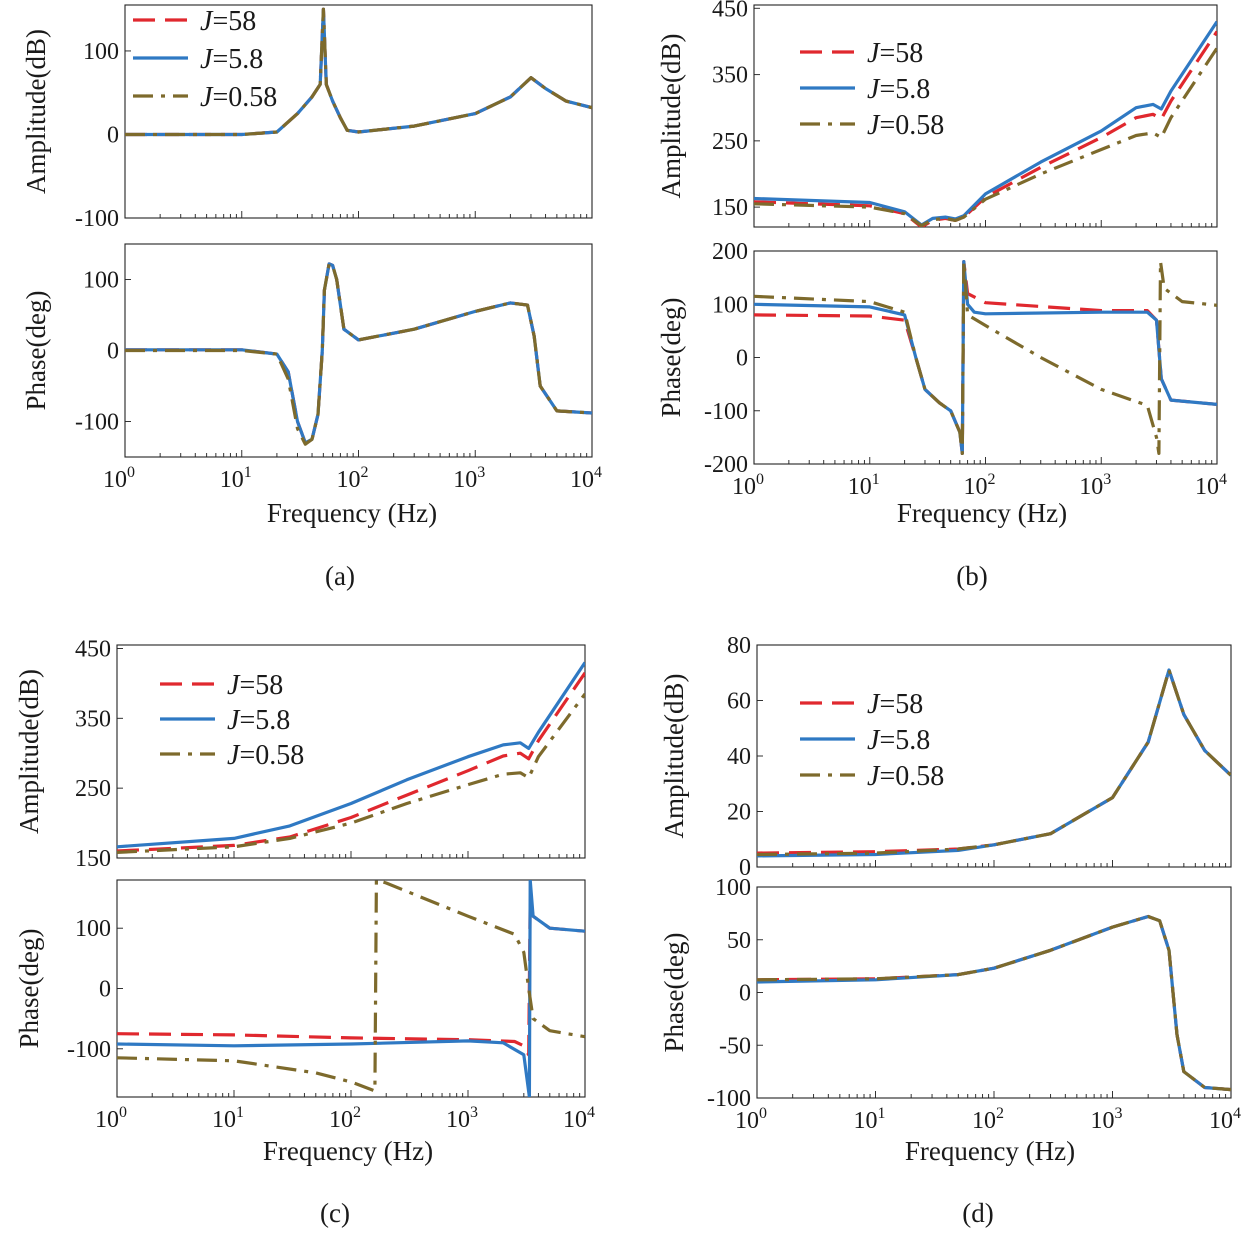 The image size is (1251, 1247). I want to click on x-tick-label: 10², so click(988, 1119).